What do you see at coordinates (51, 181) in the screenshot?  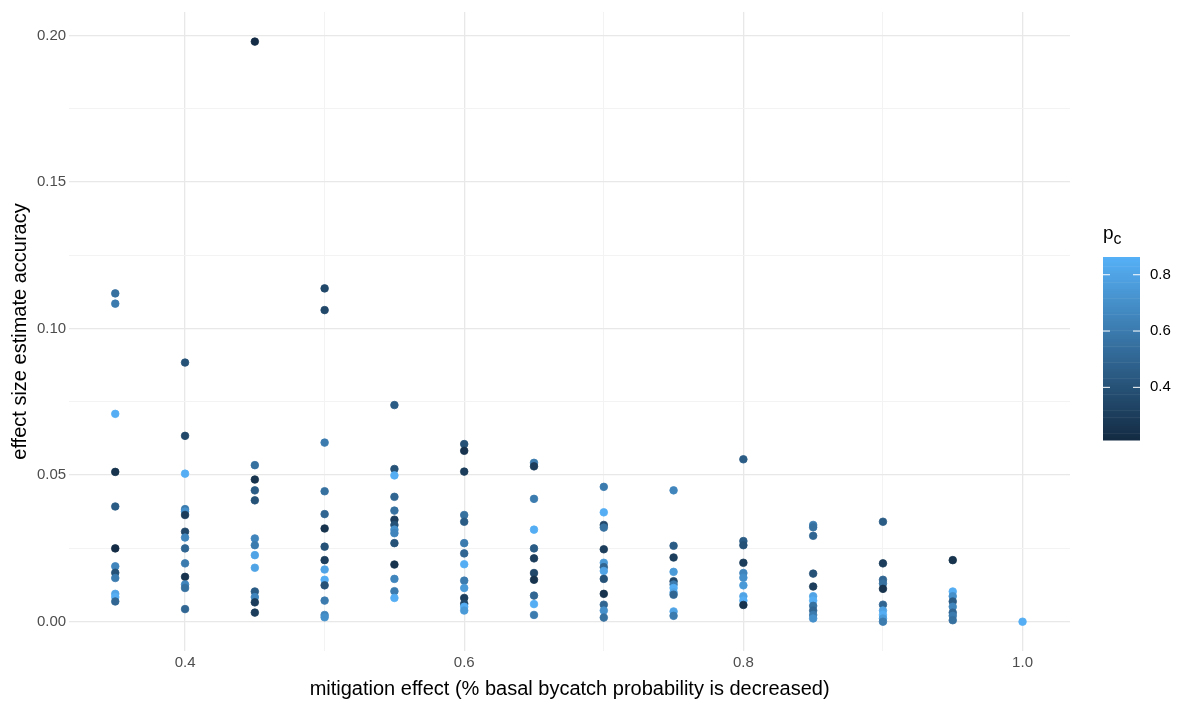 I see `y-tick-label: 0.15` at bounding box center [51, 181].